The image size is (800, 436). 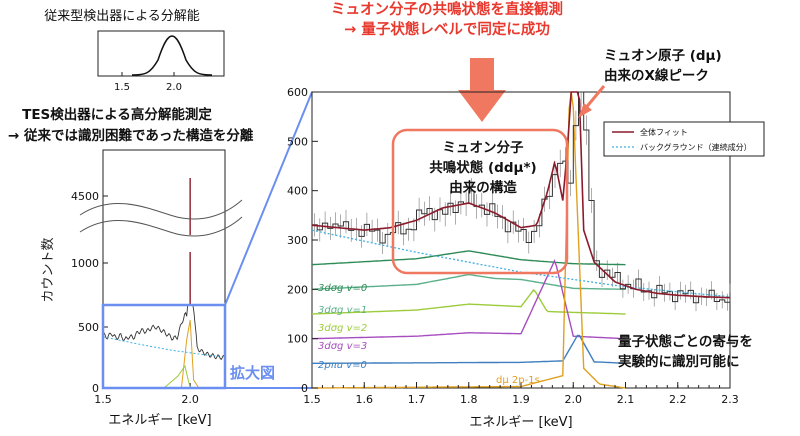 What do you see at coordinates (679, 361) in the screenshot?
I see `bottom-annotation-line2: 実験的に識別可能に` at bounding box center [679, 361].